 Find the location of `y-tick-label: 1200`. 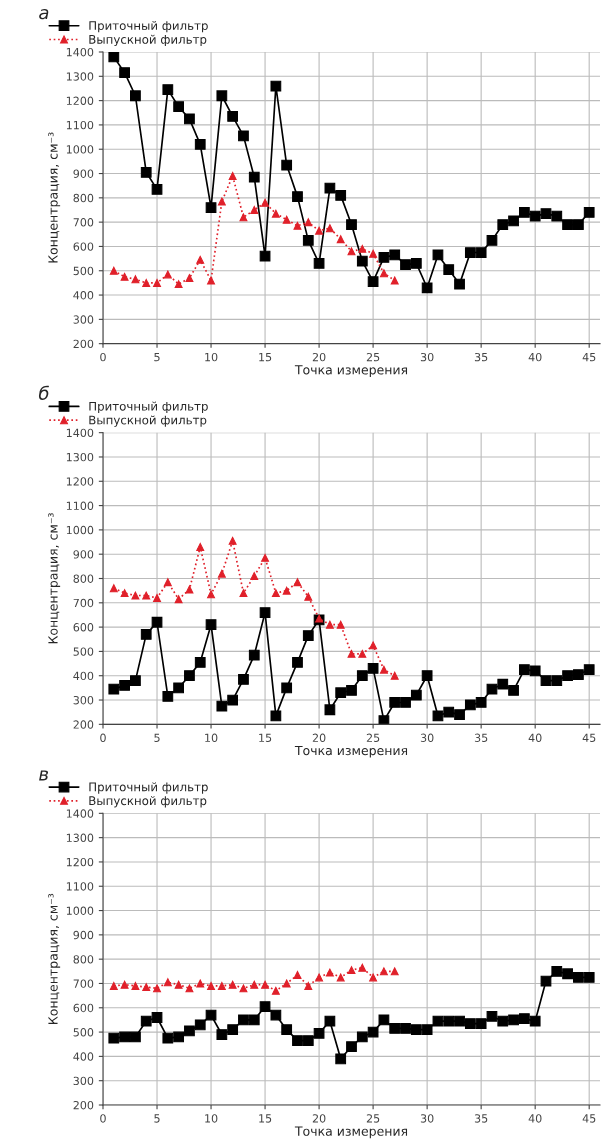

y-tick-label: 1200 is located at coordinates (80, 481).